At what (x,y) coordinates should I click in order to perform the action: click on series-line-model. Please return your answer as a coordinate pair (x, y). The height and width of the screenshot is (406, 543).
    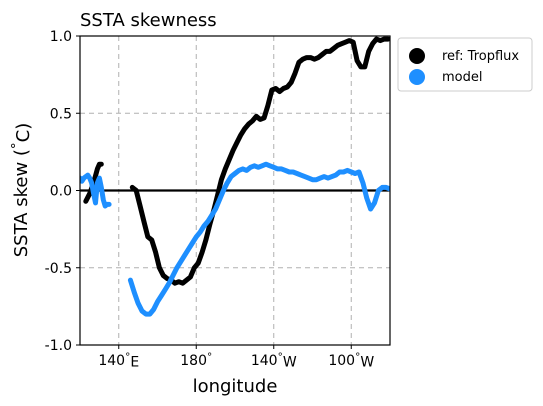
    Looking at the image, I should click on (96, 190).